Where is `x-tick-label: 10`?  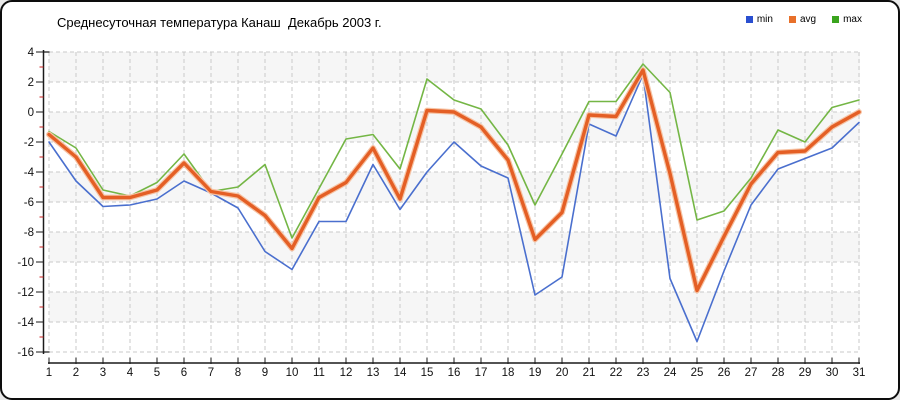 x-tick-label: 10 is located at coordinates (292, 373).